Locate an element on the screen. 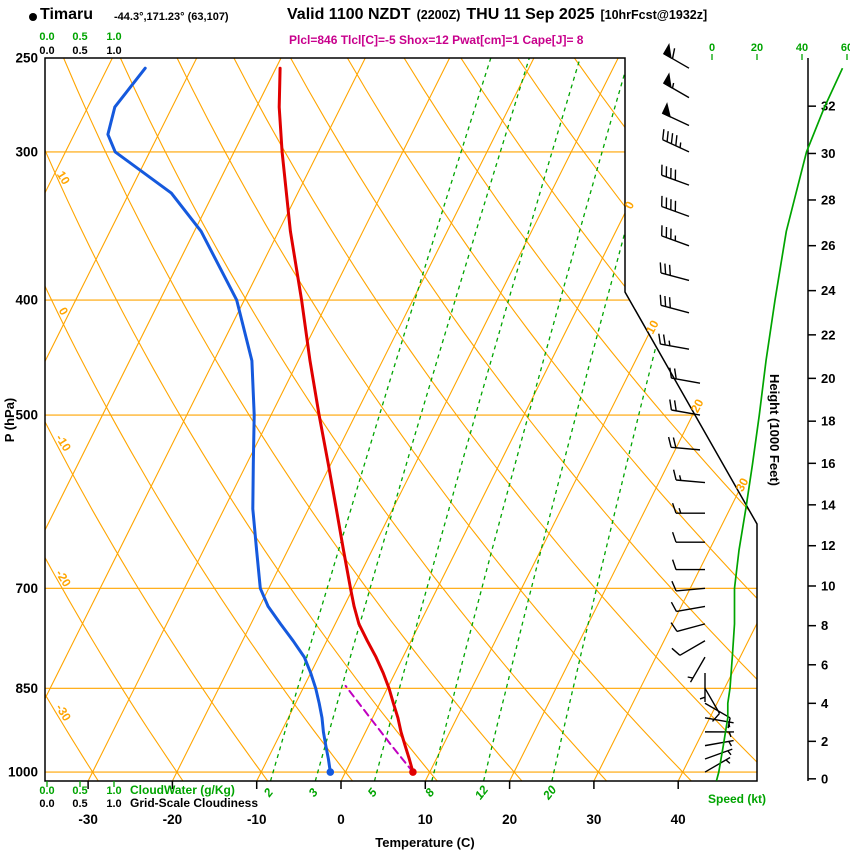 This screenshot has height=860, width=850. cloudwater-scale-bottom: 1.0 is located at coordinates (113, 791).